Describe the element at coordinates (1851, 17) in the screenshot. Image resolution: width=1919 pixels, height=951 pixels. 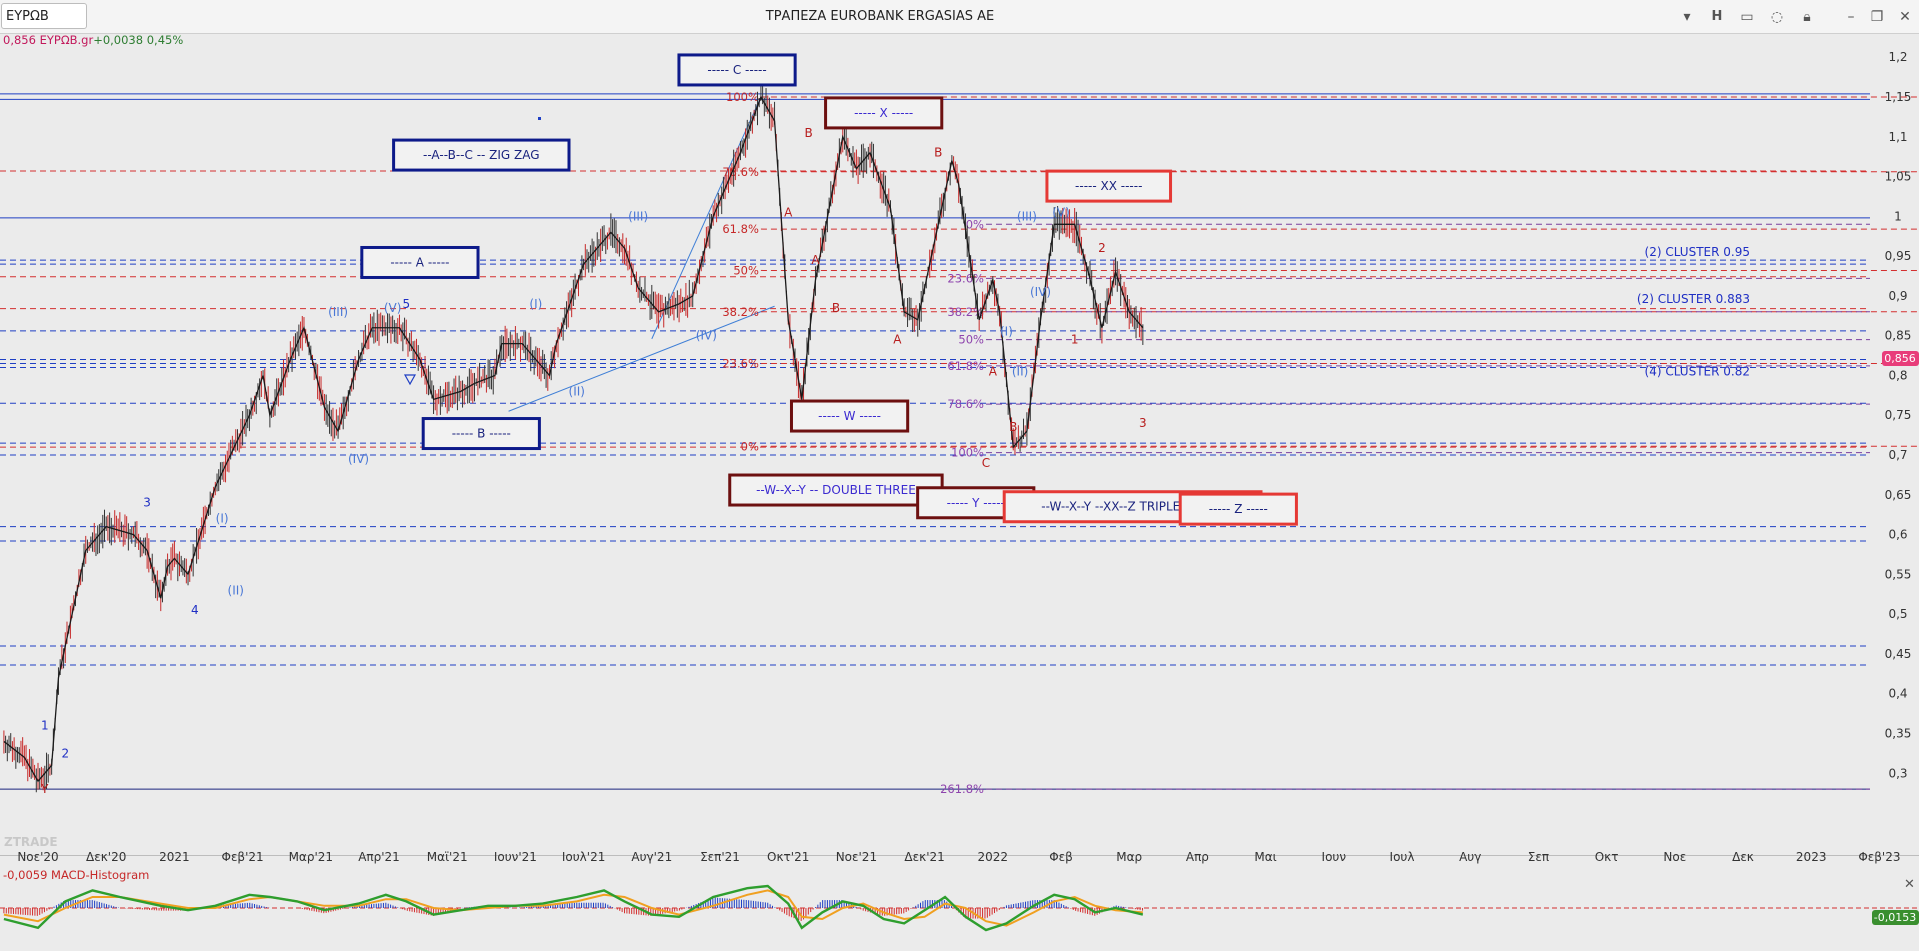
I see `minimize-icon: –` at that location.